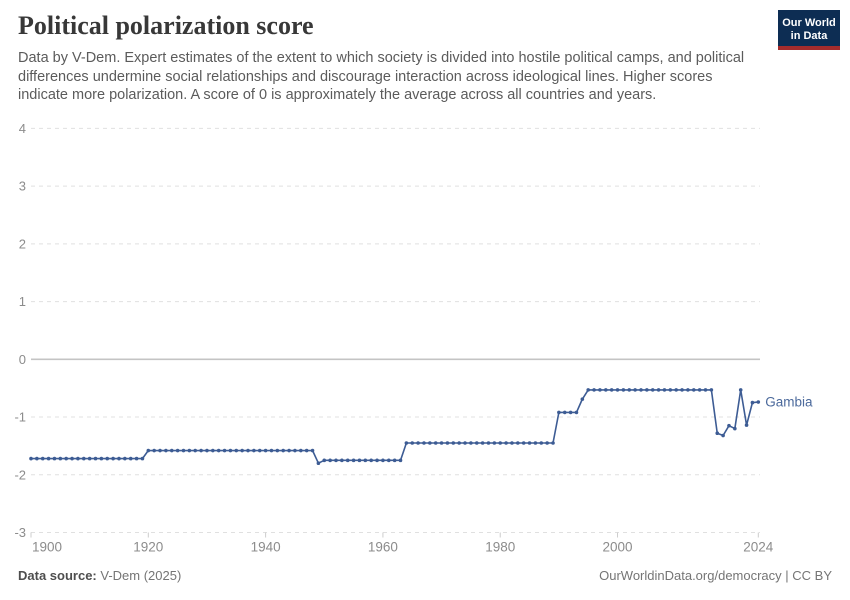  Describe the element at coordinates (809, 30) in the screenshot. I see `owid-logo: Our World in Data` at that location.